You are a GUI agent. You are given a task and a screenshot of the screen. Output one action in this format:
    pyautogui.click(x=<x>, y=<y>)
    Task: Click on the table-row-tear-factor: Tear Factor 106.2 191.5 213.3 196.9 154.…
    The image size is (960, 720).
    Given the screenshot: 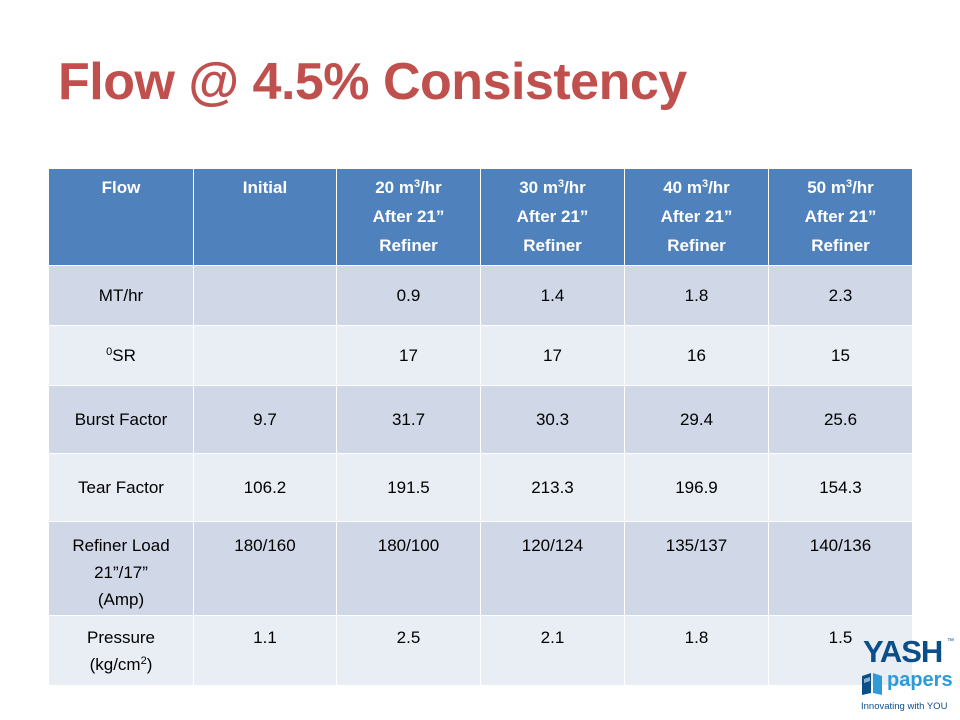 What is the action you would take?
    pyautogui.click(x=480, y=487)
    